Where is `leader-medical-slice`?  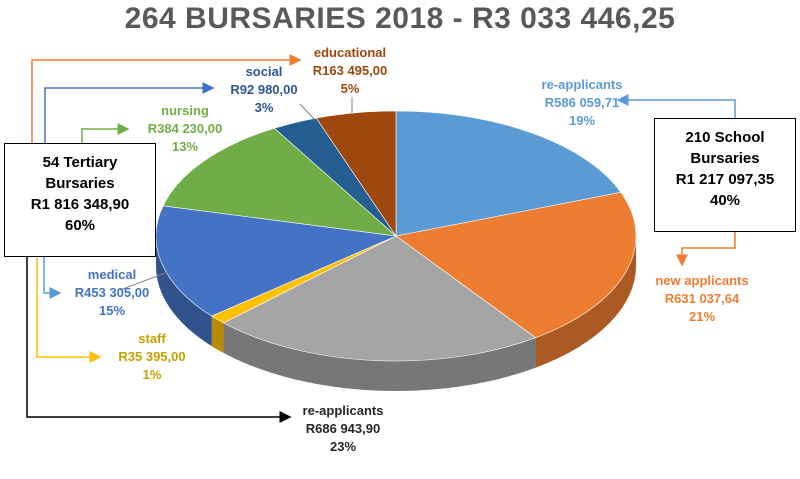 leader-medical-slice is located at coordinates (144, 281).